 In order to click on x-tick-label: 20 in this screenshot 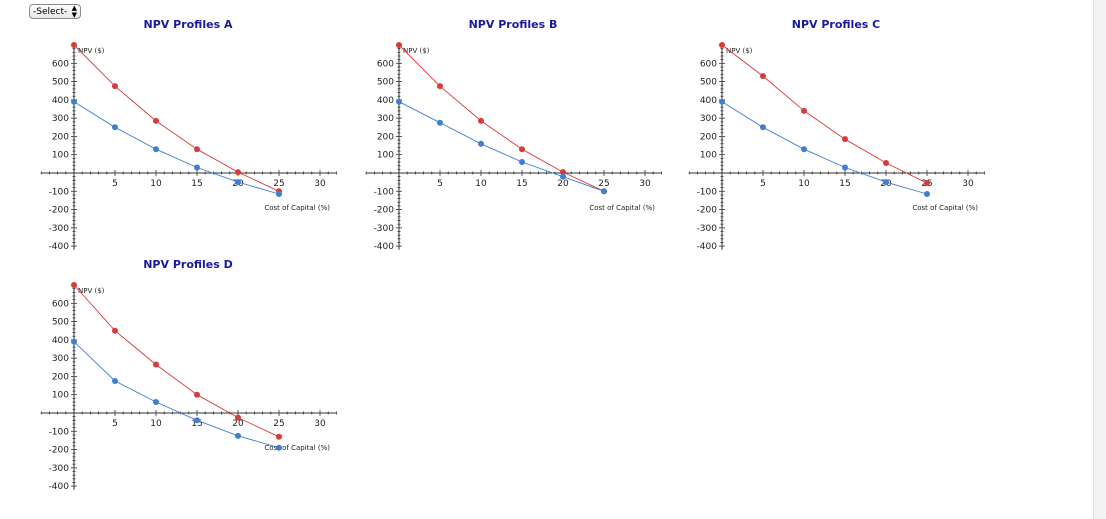, I will do `click(563, 184)`.